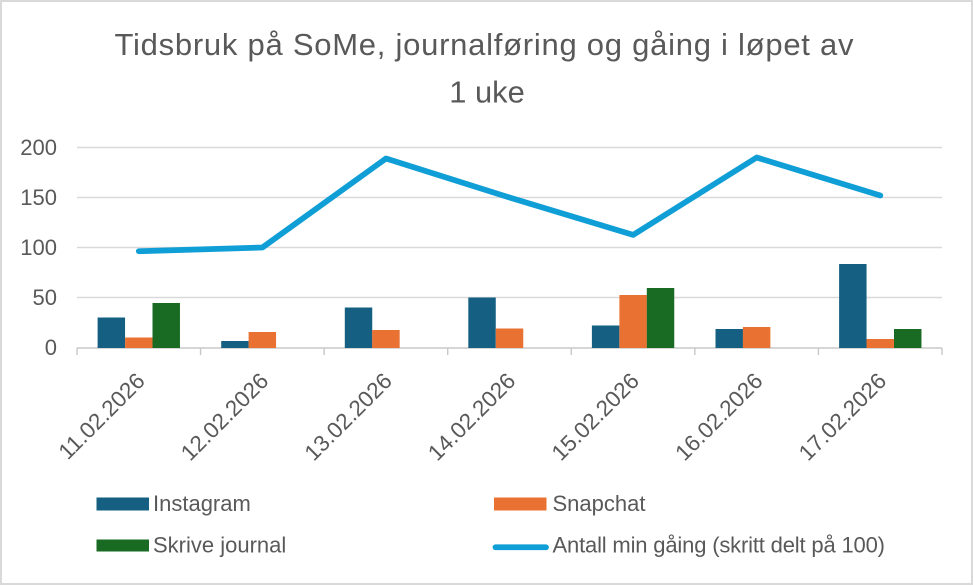  What do you see at coordinates (38, 247) in the screenshot?
I see `svg-text: 100` at bounding box center [38, 247].